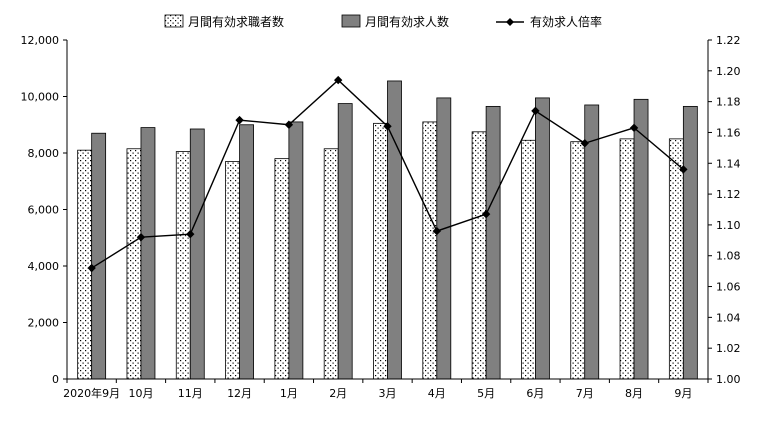  What do you see at coordinates (728, 194) in the screenshot?
I see `right-tick-label: 1.12` at bounding box center [728, 194].